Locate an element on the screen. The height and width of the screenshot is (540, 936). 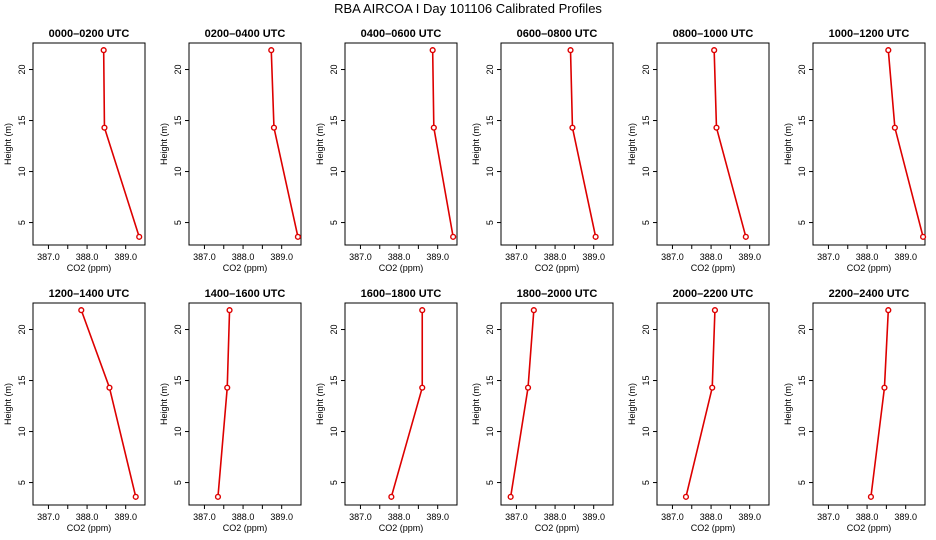
panel-title: 0200–0400 UTC is located at coordinates (245, 34).